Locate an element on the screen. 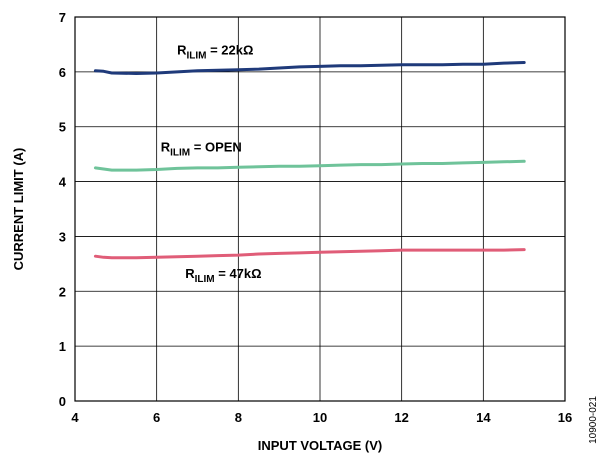 The image size is (605, 458). x-tick-label: 10 is located at coordinates (320, 417).